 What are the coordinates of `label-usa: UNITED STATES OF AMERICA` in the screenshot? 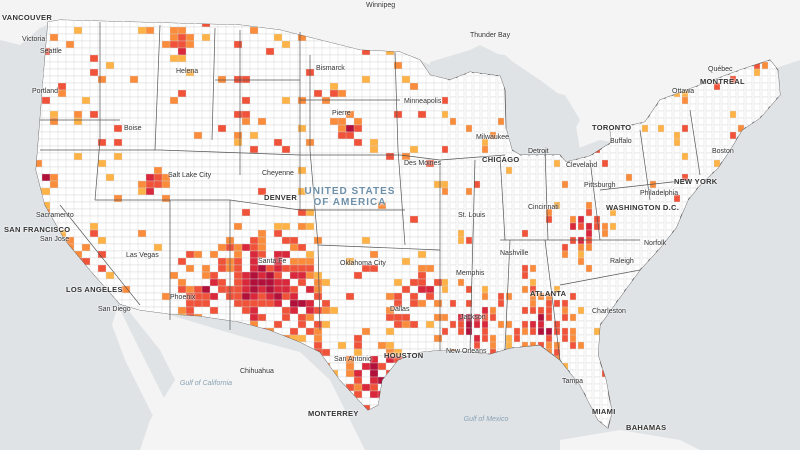 It's located at (350, 197).